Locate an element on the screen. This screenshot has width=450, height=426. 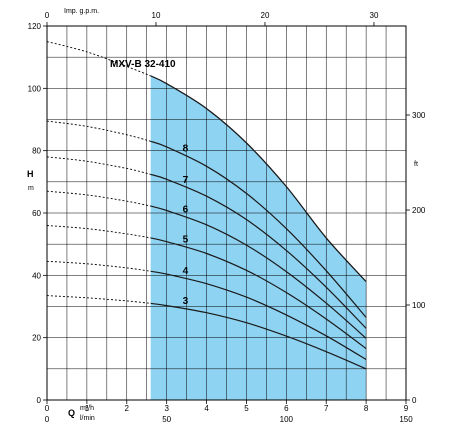
left-tick-label: 60 is located at coordinates (36, 213).